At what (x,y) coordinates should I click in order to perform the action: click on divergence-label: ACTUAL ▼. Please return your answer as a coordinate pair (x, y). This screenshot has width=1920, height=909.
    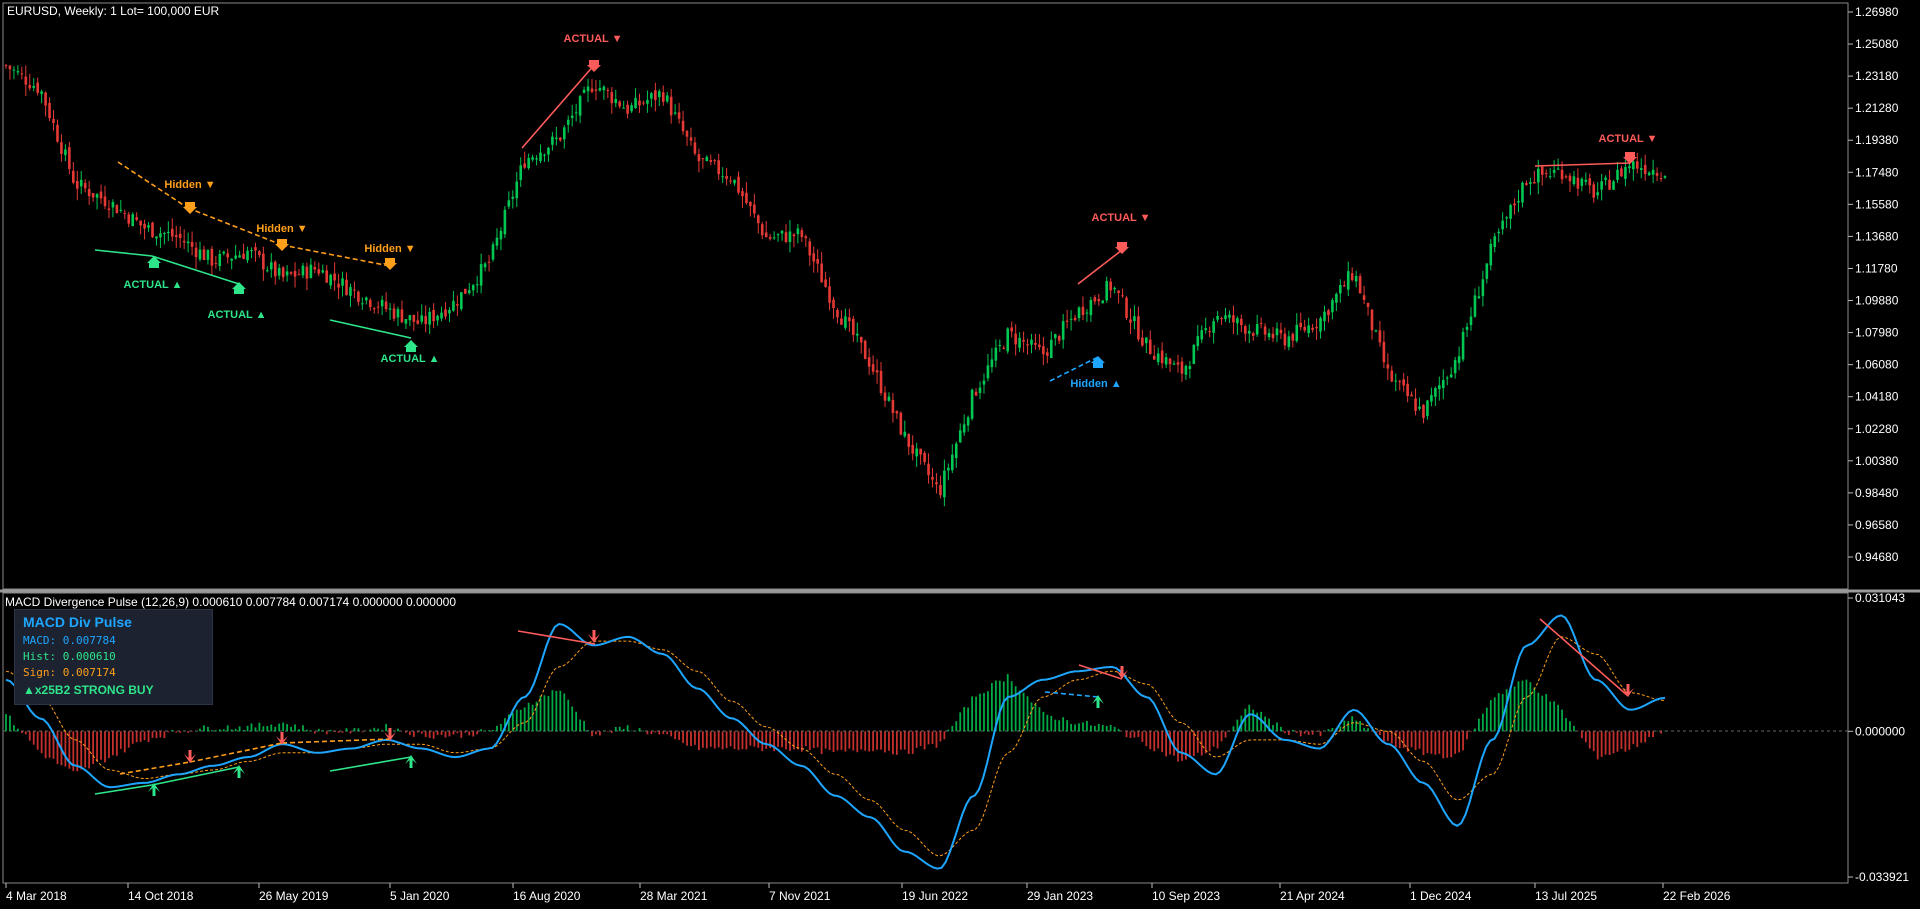
    Looking at the image, I should click on (1121, 218).